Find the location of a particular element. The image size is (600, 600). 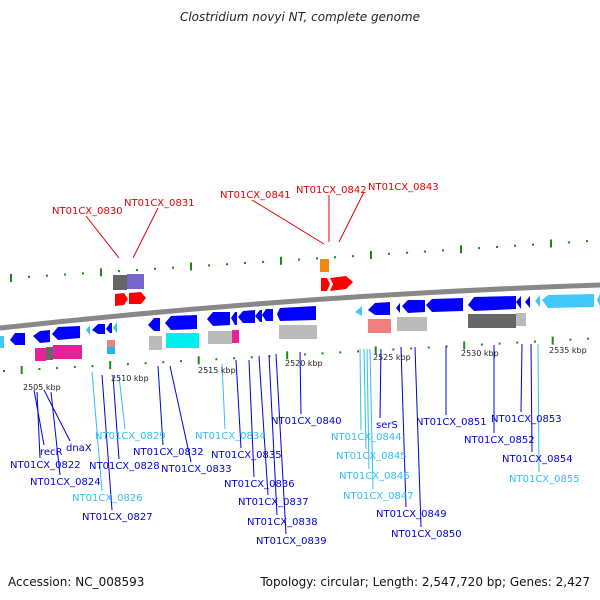

genome-backbone is located at coordinates (300, 306).